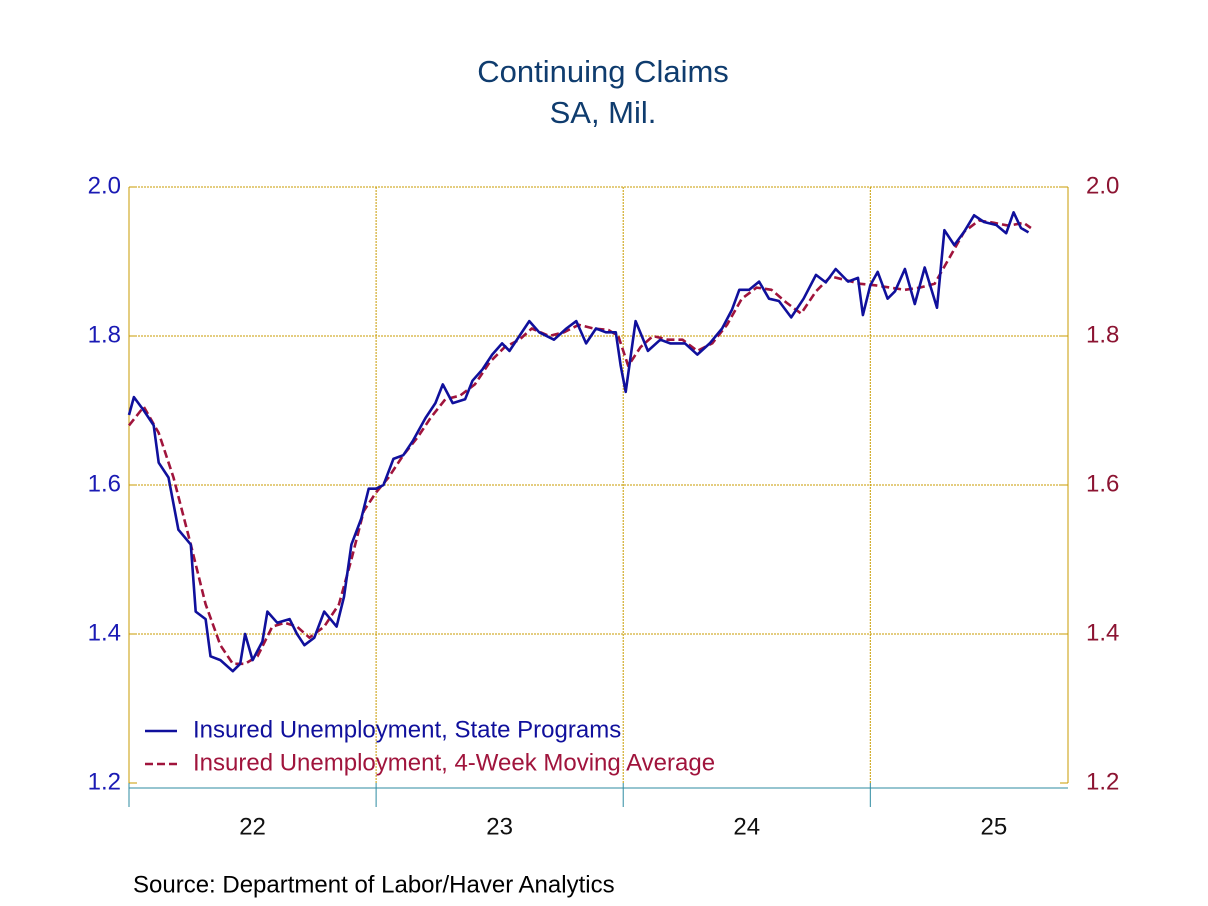  Describe the element at coordinates (603, 112) in the screenshot. I see `chart-subtitle: SA, Mil.` at that location.